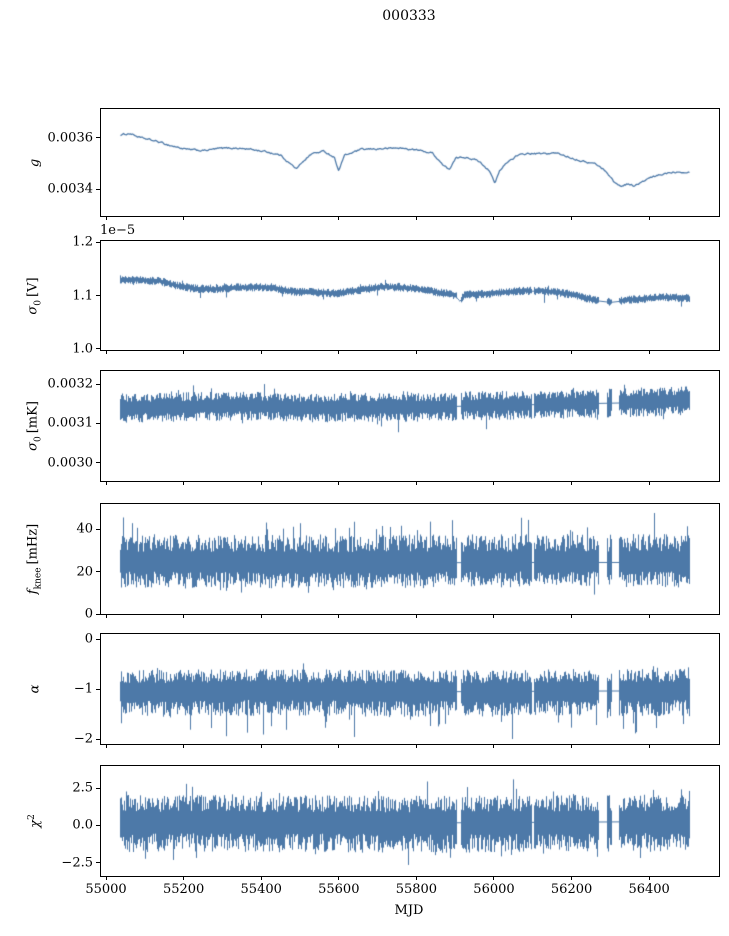  I want to click on y-axis-label: g, so click(35, 162).